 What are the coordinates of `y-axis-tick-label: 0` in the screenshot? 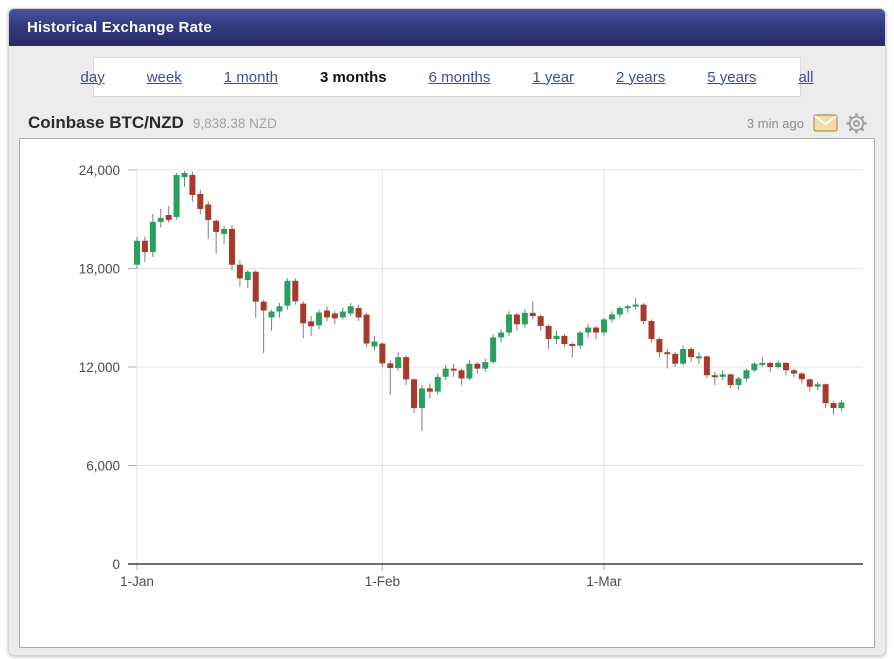 It's located at (116, 564).